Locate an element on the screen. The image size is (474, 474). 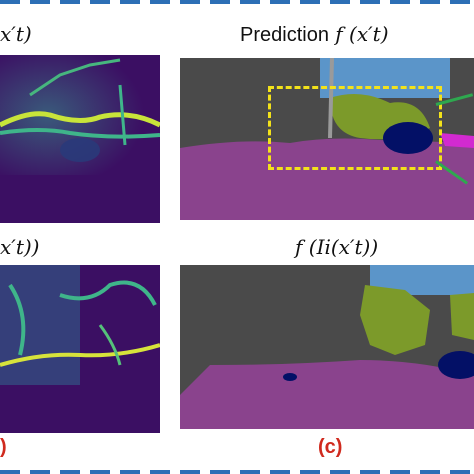
subfigure-label-left: ) is located at coordinates (3, 447).